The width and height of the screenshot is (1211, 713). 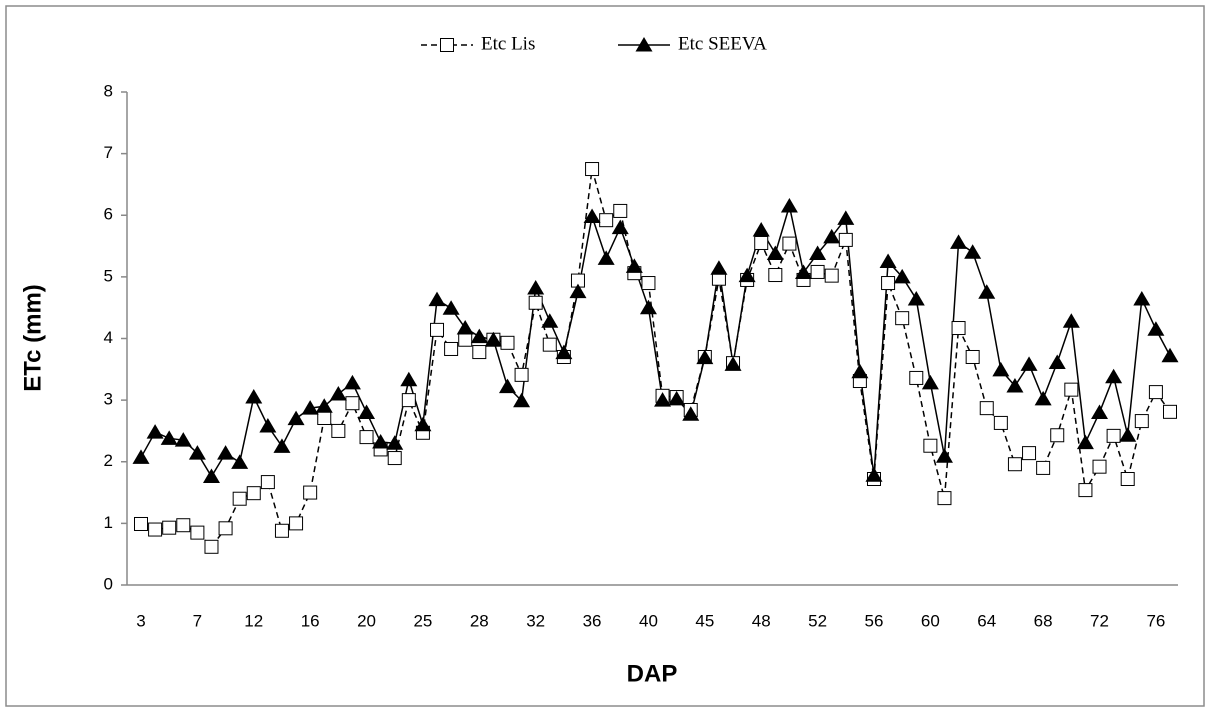 I want to click on x-tick-label: 3, so click(x=140, y=620).